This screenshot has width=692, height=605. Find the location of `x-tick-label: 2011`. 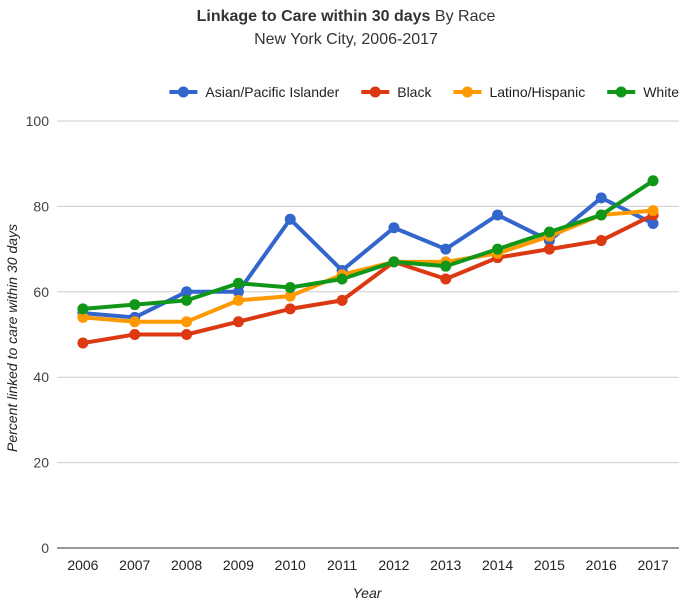

x-tick-label: 2011 is located at coordinates (342, 565).